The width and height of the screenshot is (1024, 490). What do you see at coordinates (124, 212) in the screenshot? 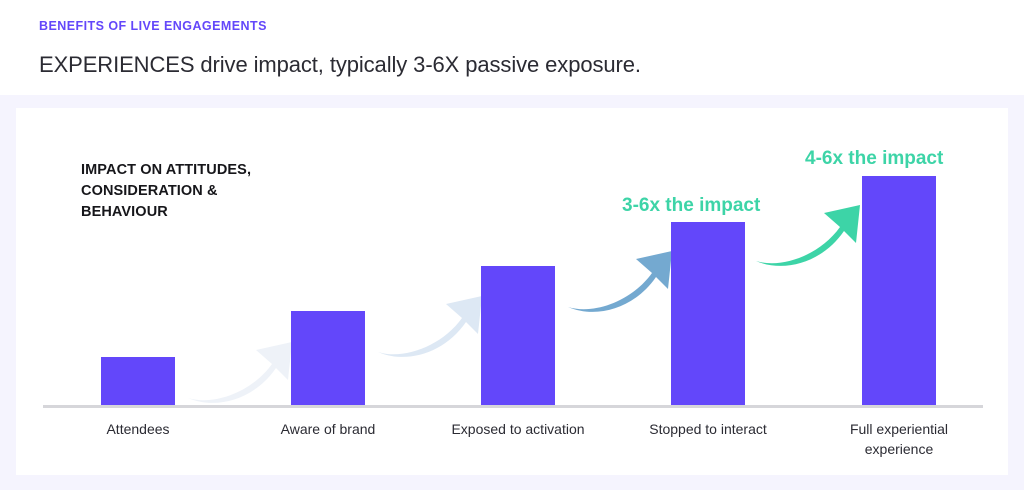
I see `y-axis-label-line-3: BEHAVIOUR` at bounding box center [124, 212].